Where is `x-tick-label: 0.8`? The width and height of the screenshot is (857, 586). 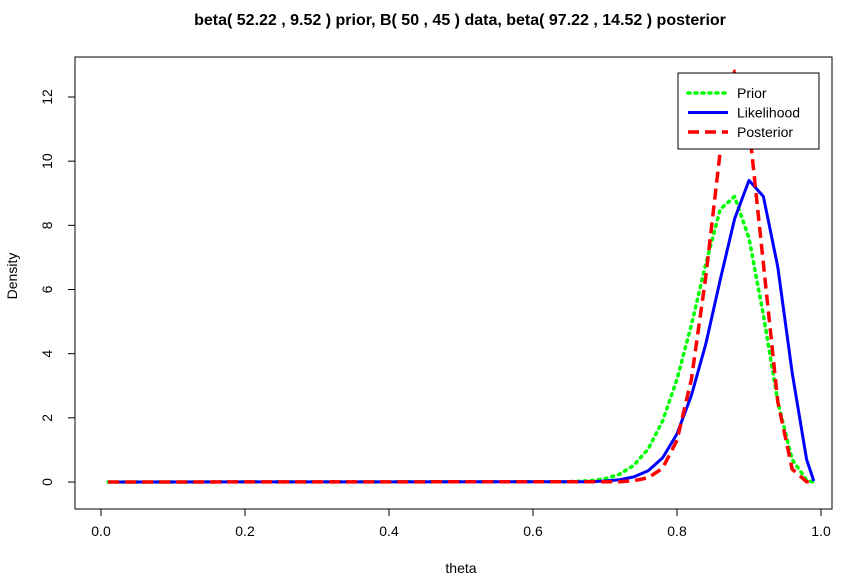 x-tick-label: 0.8 is located at coordinates (677, 531).